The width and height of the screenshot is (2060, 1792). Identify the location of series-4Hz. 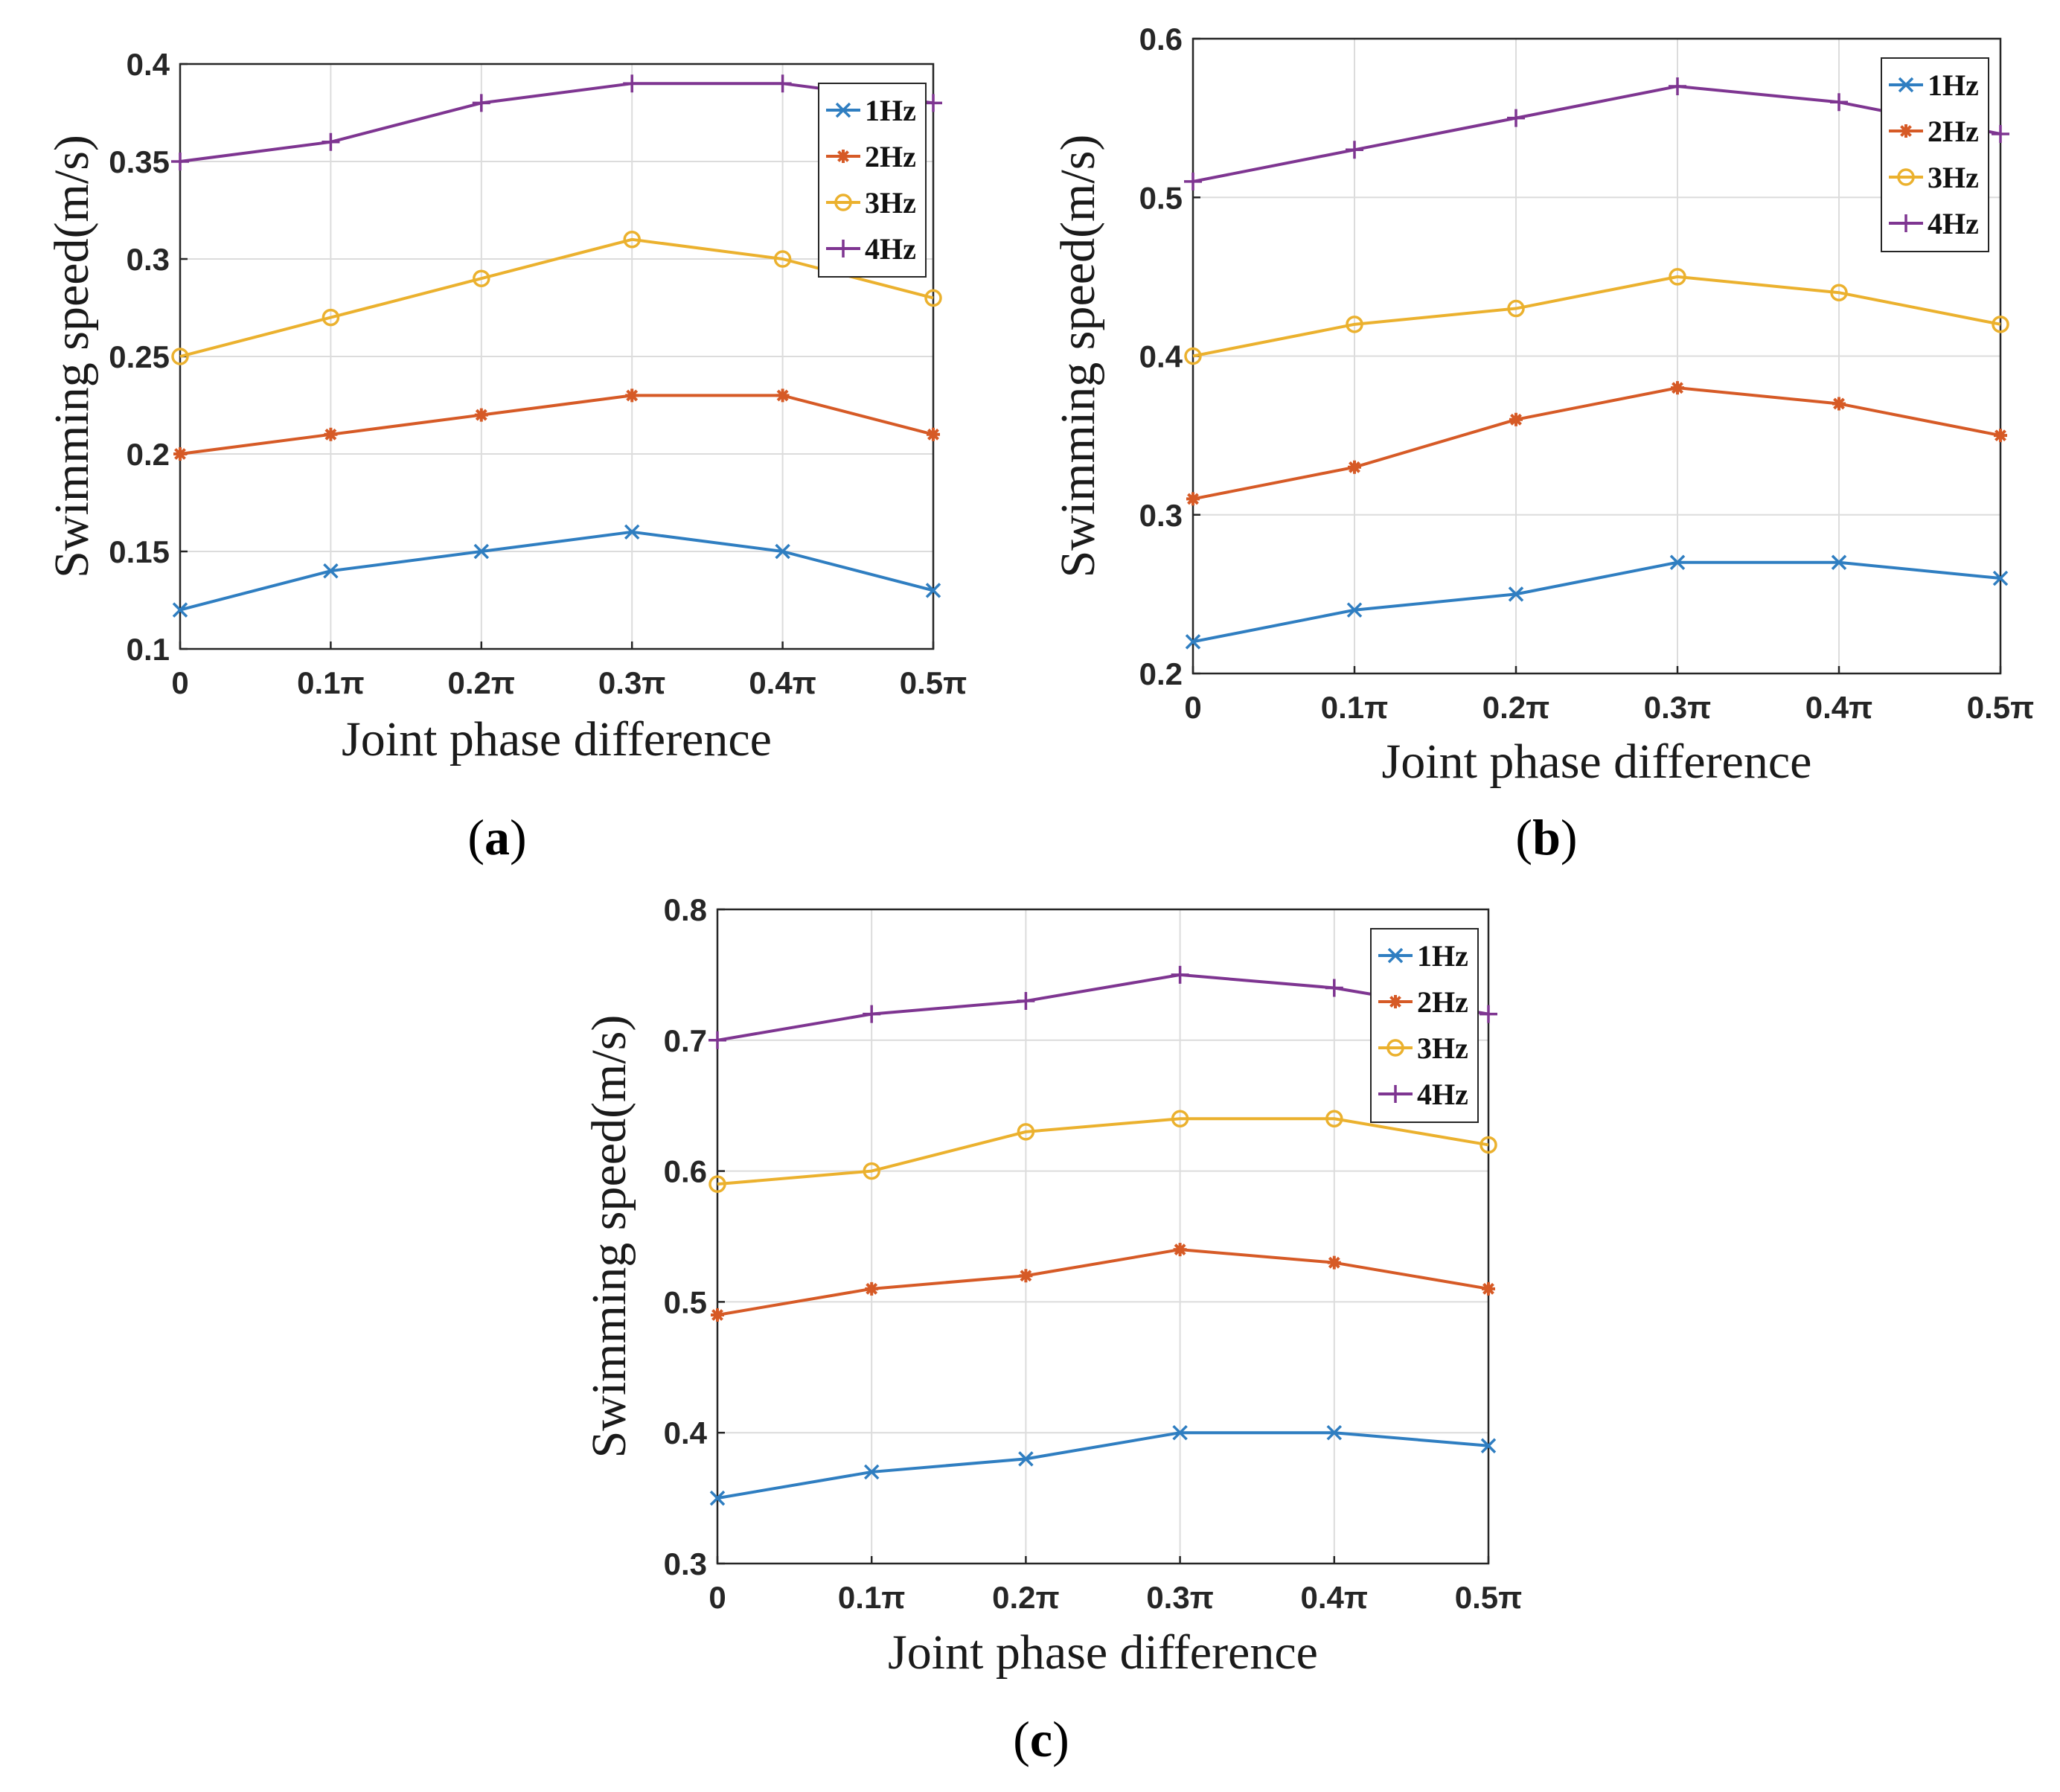
(556, 122).